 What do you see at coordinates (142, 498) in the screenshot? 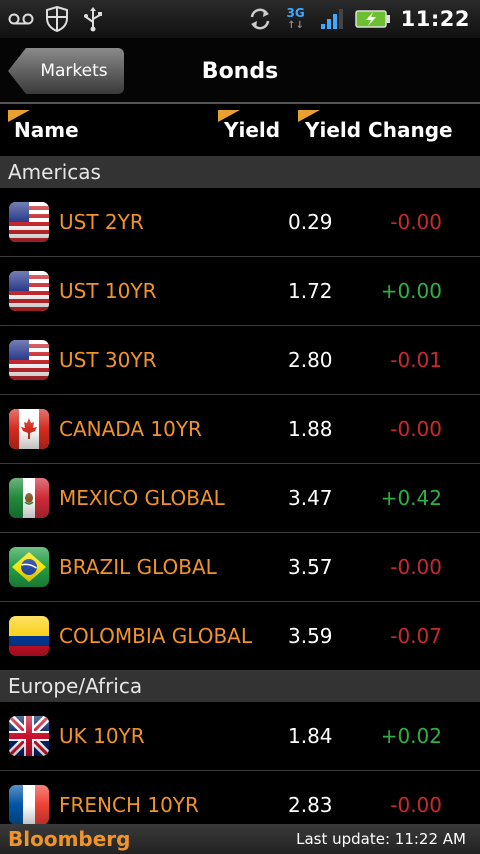
I see `bond-name: MEXICO GLOBAL` at bounding box center [142, 498].